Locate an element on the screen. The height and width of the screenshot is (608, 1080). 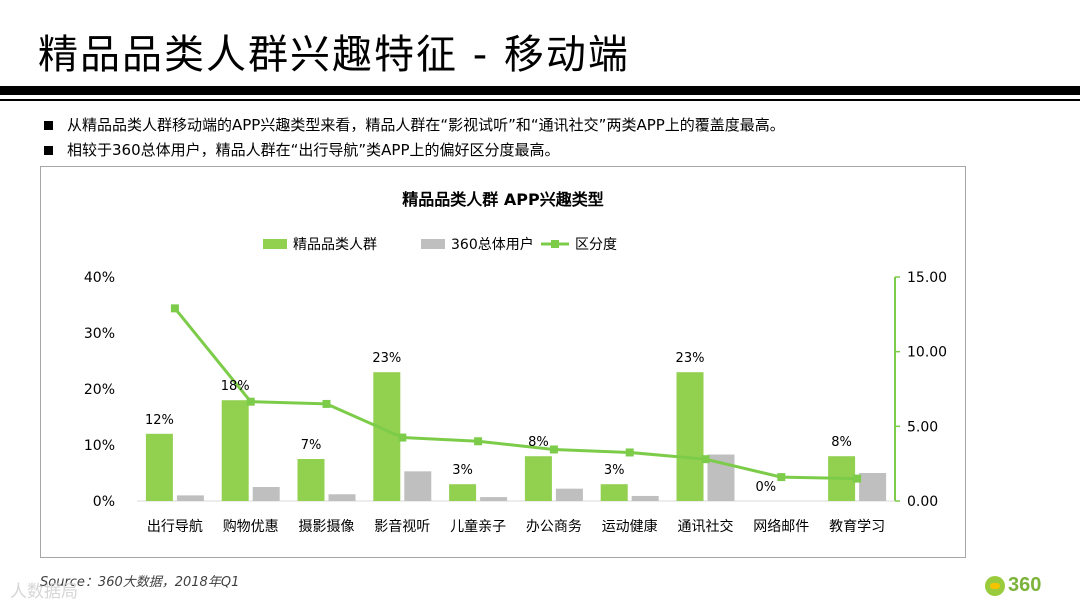
x-category-label: 通讯社交 is located at coordinates (706, 526).